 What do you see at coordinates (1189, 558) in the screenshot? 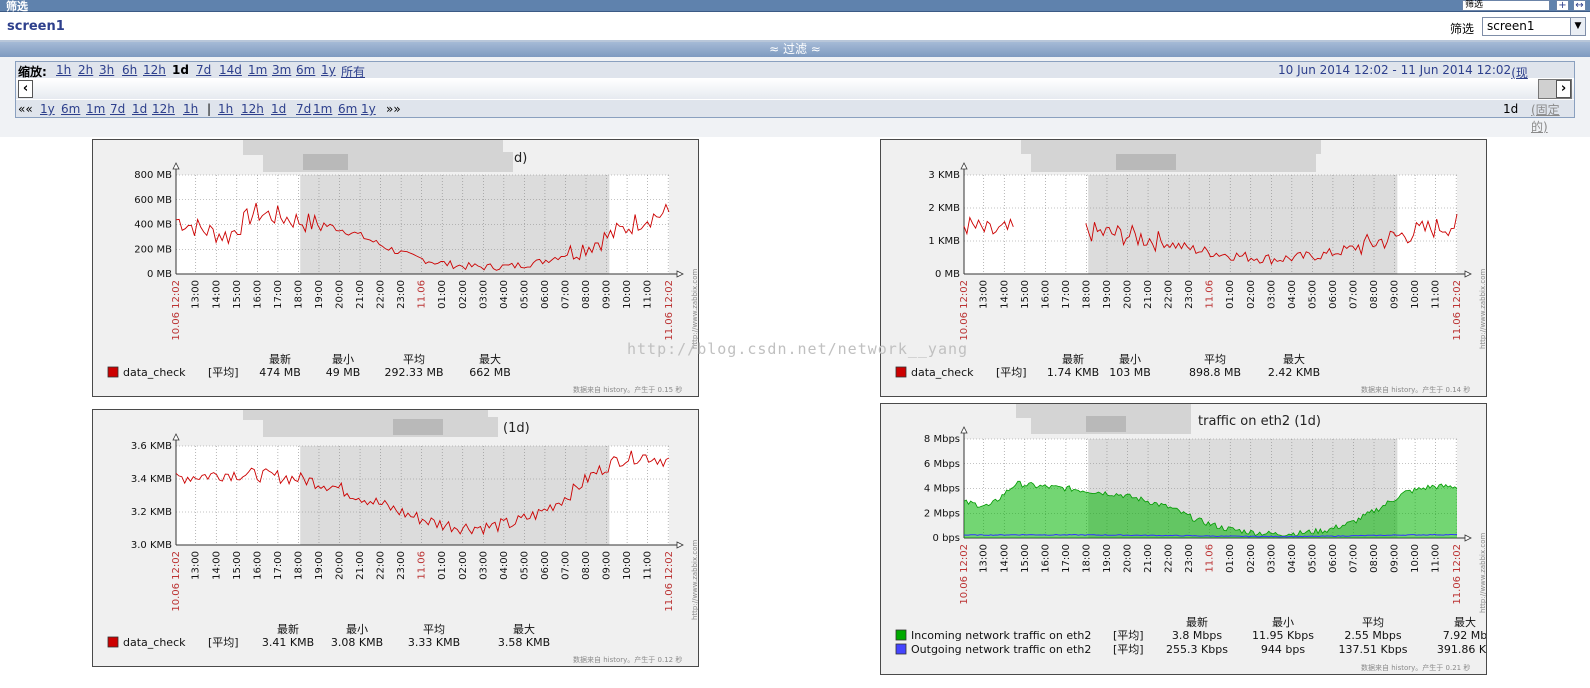
I see `x-tick-label: 23:00` at bounding box center [1189, 558].